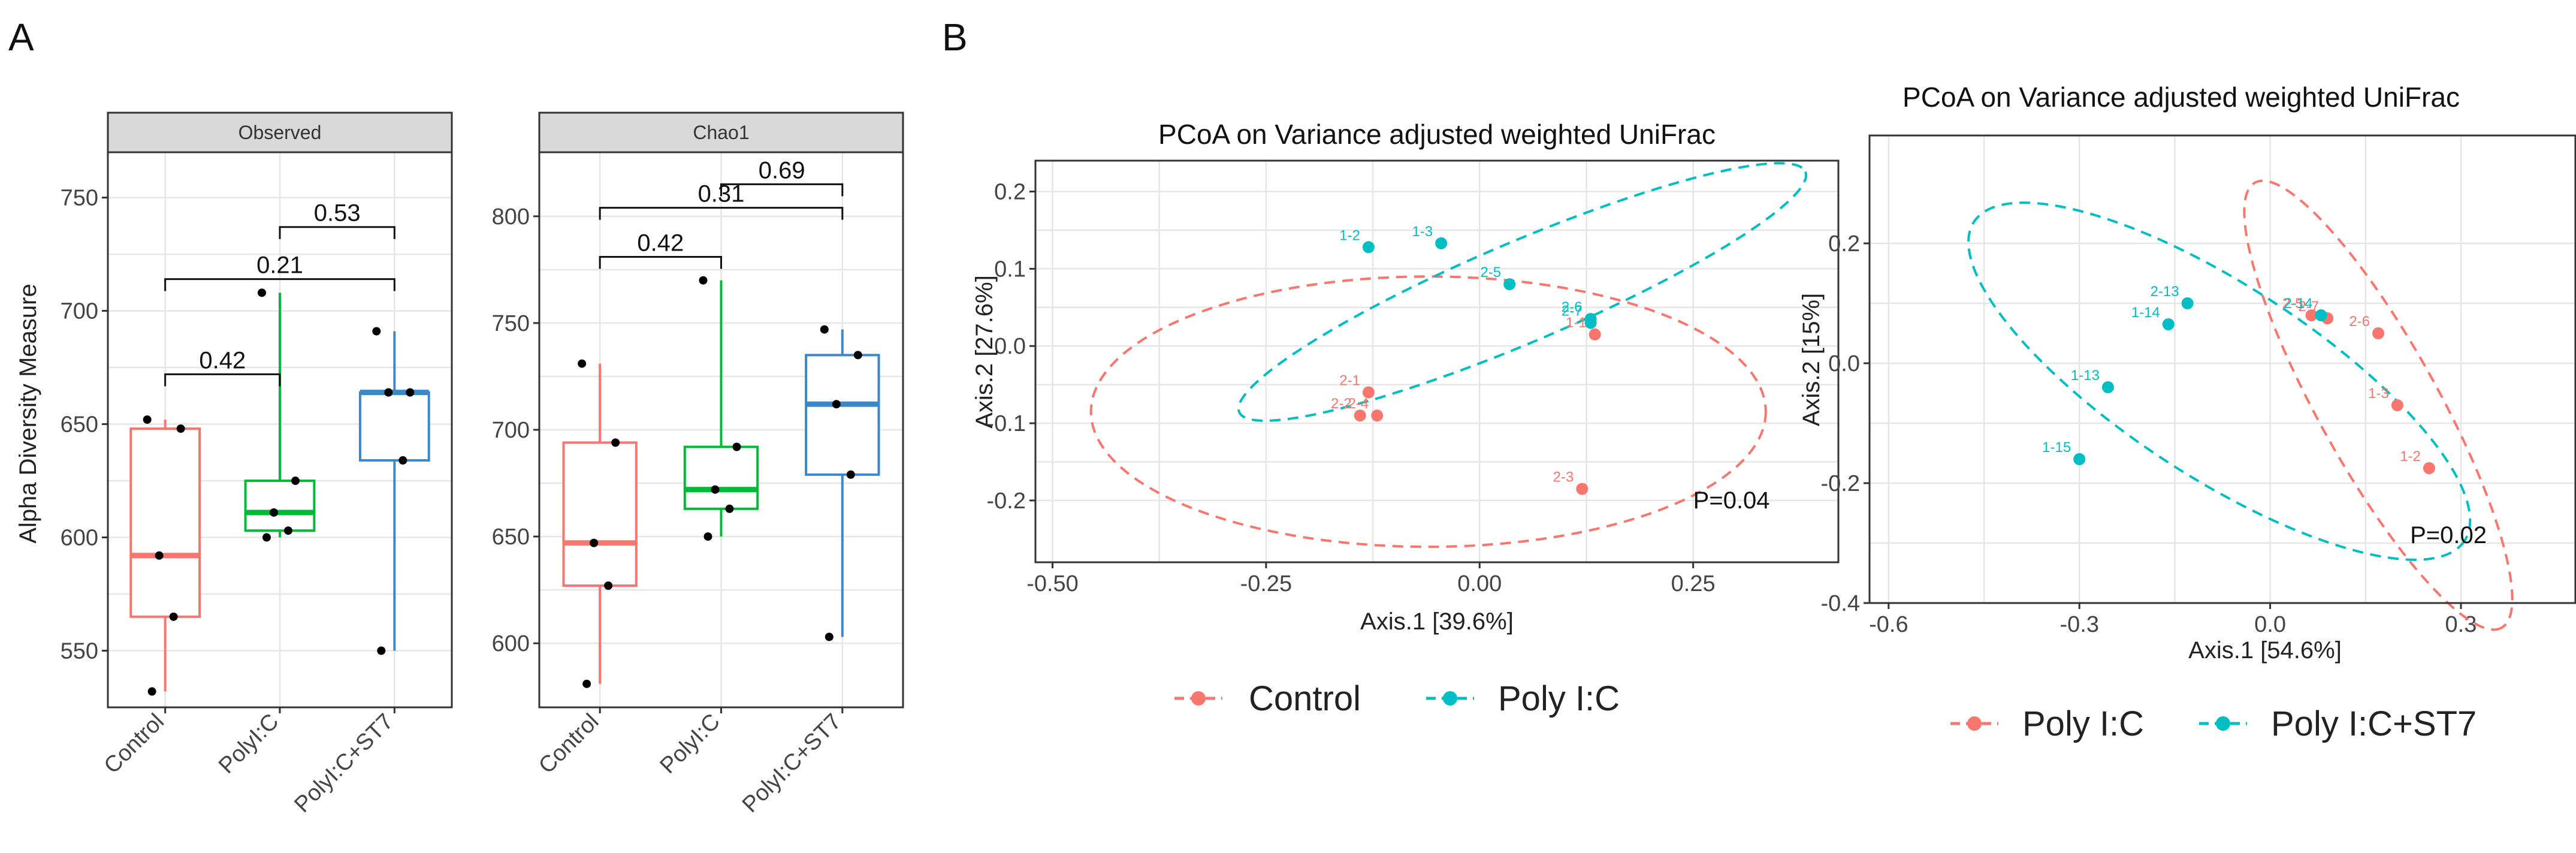  What do you see at coordinates (2374, 723) in the screenshot?
I see `legend-label-polyic-st7: Poly I:C+ST7` at bounding box center [2374, 723].